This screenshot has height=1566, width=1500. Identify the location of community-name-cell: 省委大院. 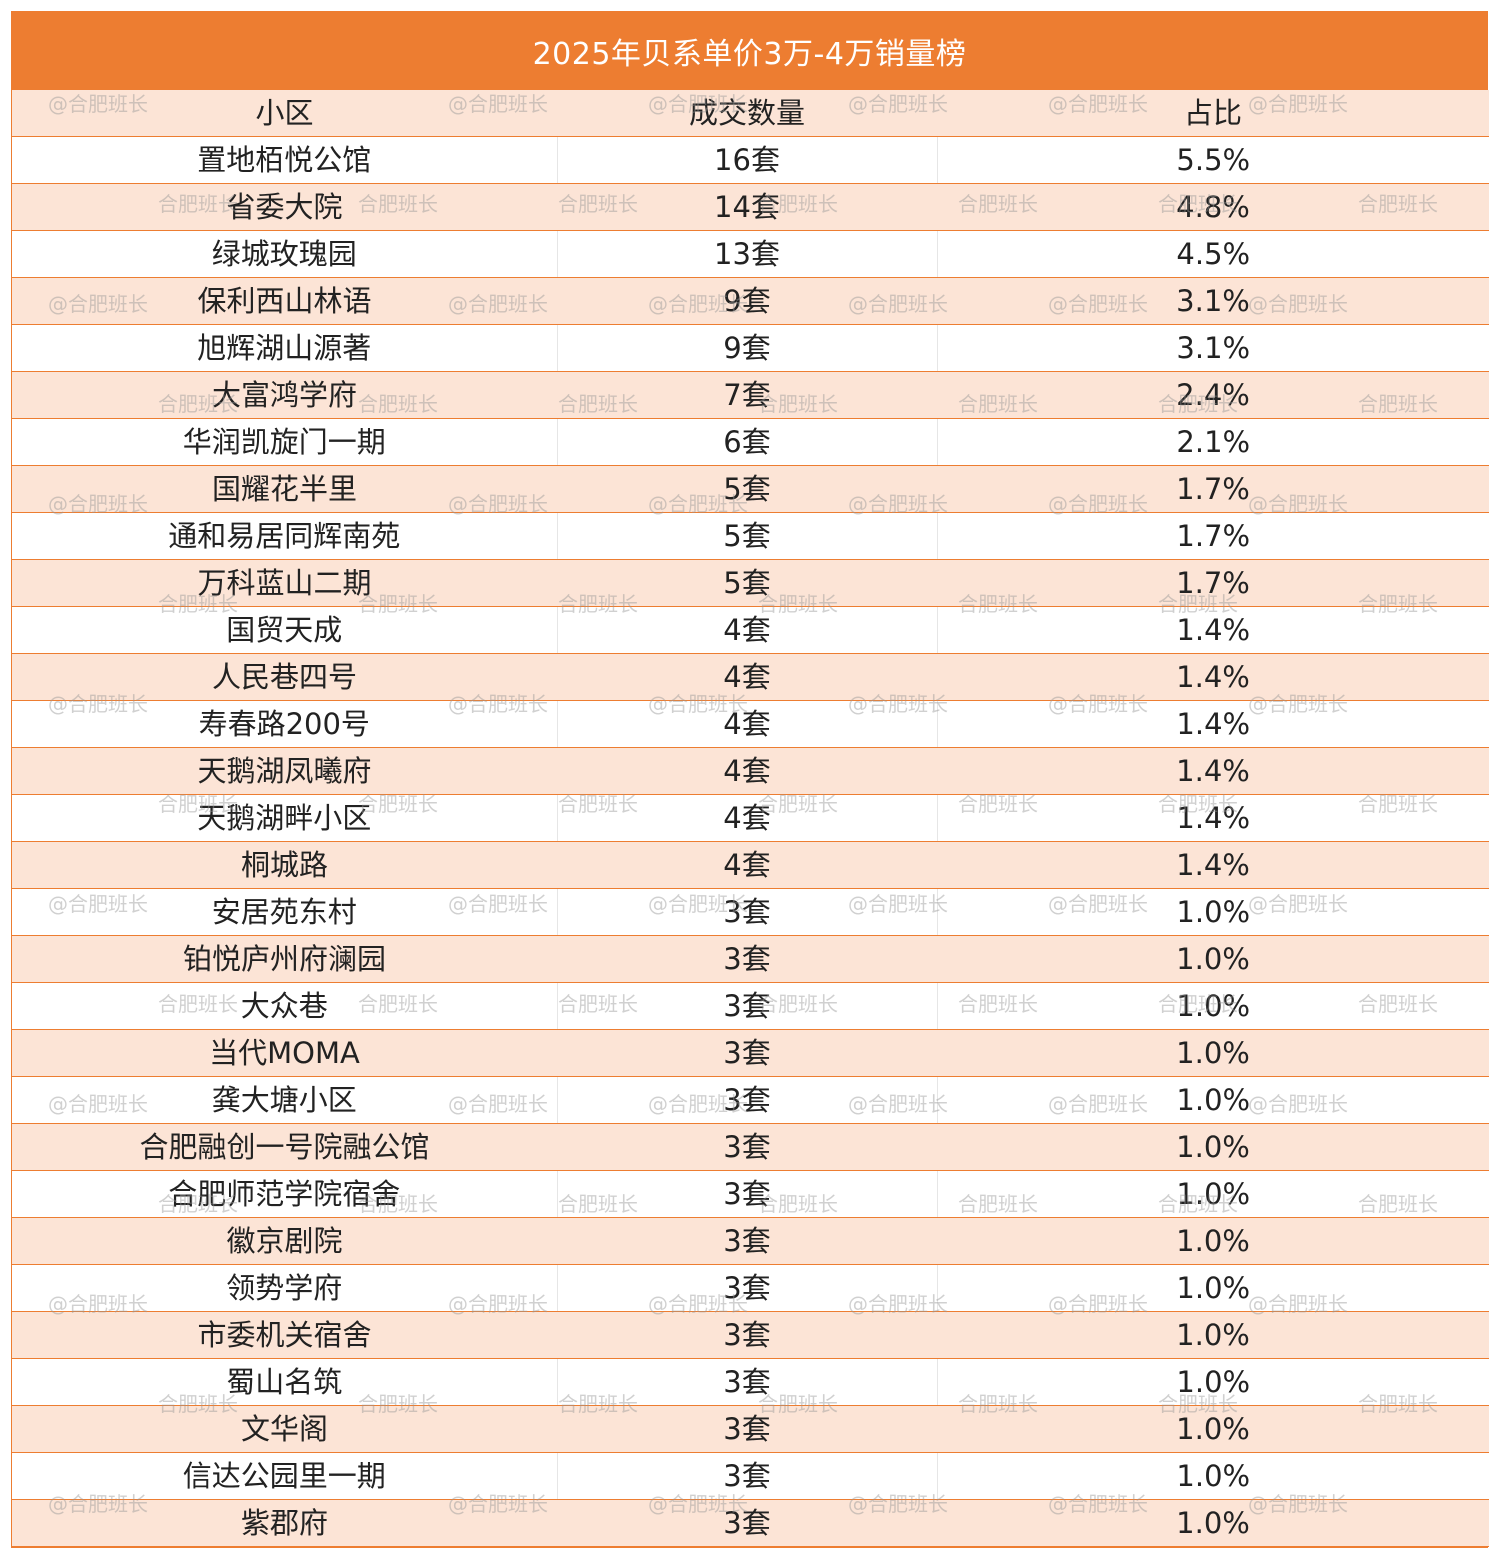
(284, 207).